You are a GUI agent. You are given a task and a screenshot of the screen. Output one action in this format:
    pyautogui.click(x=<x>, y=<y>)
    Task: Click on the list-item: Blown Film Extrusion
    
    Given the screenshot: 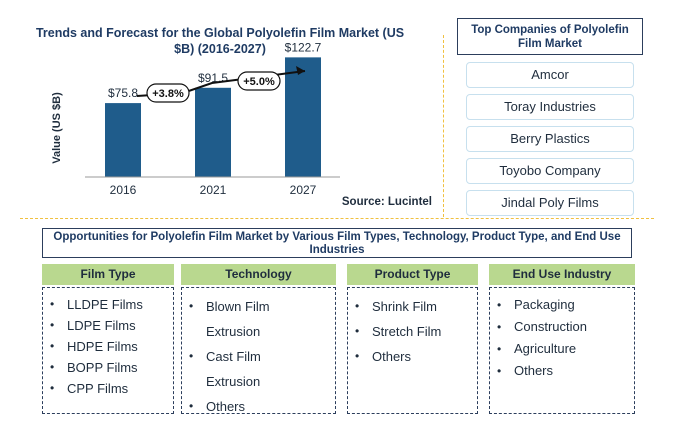 What is the action you would take?
    pyautogui.click(x=247, y=319)
    